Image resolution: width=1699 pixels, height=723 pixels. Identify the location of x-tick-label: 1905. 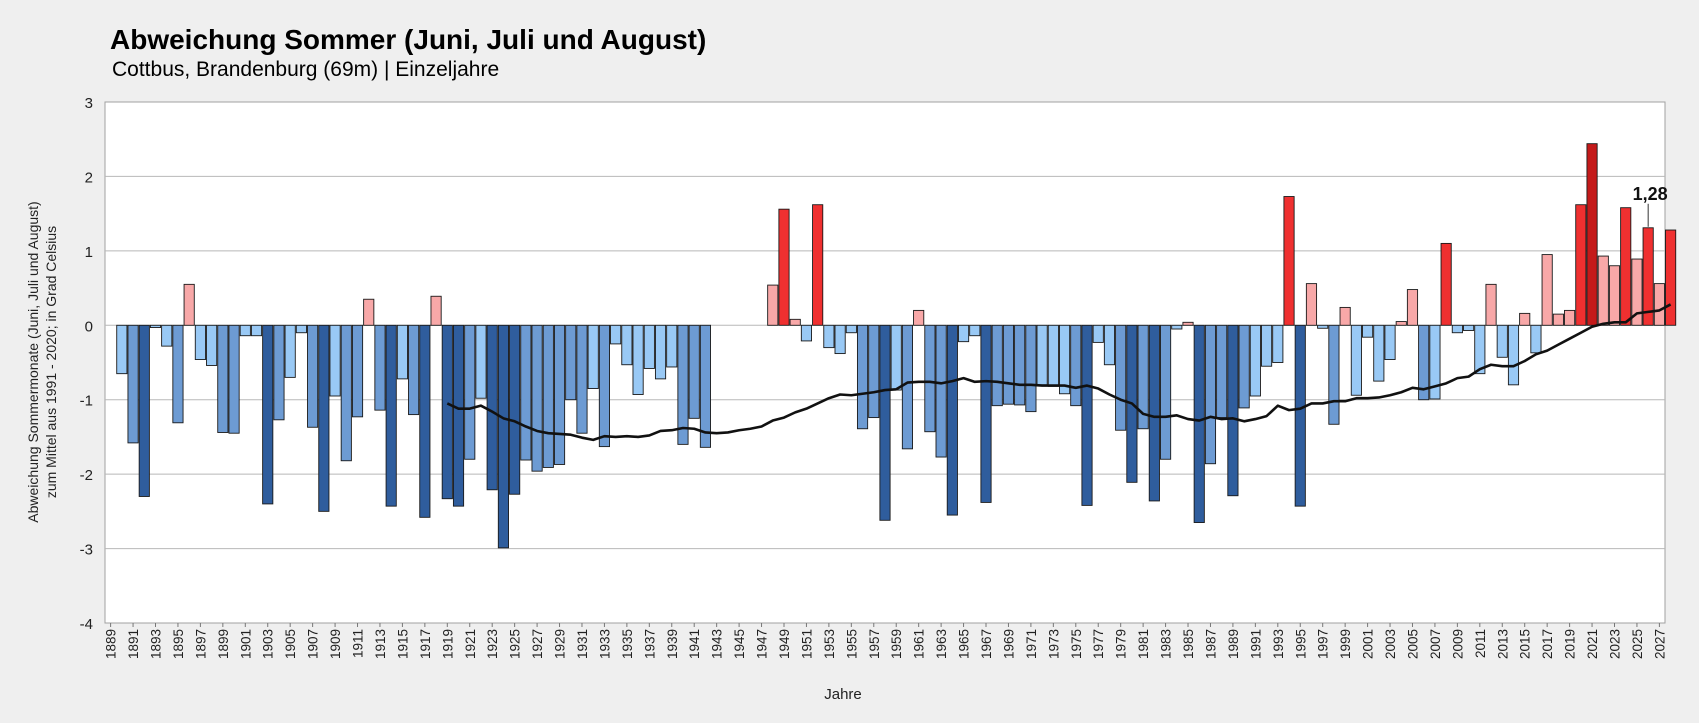
(290, 644).